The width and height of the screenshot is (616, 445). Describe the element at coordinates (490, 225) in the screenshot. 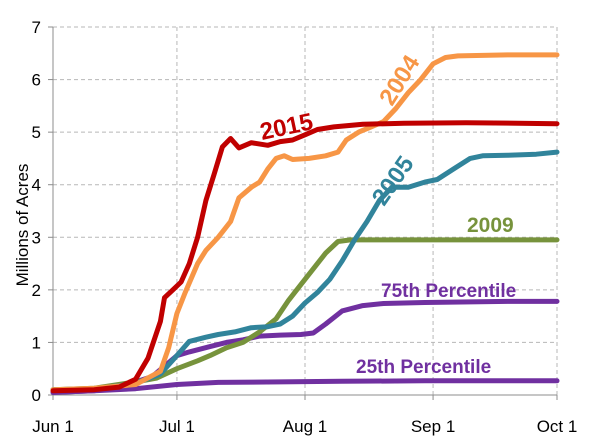

I see `series-label-2009: 2009` at that location.